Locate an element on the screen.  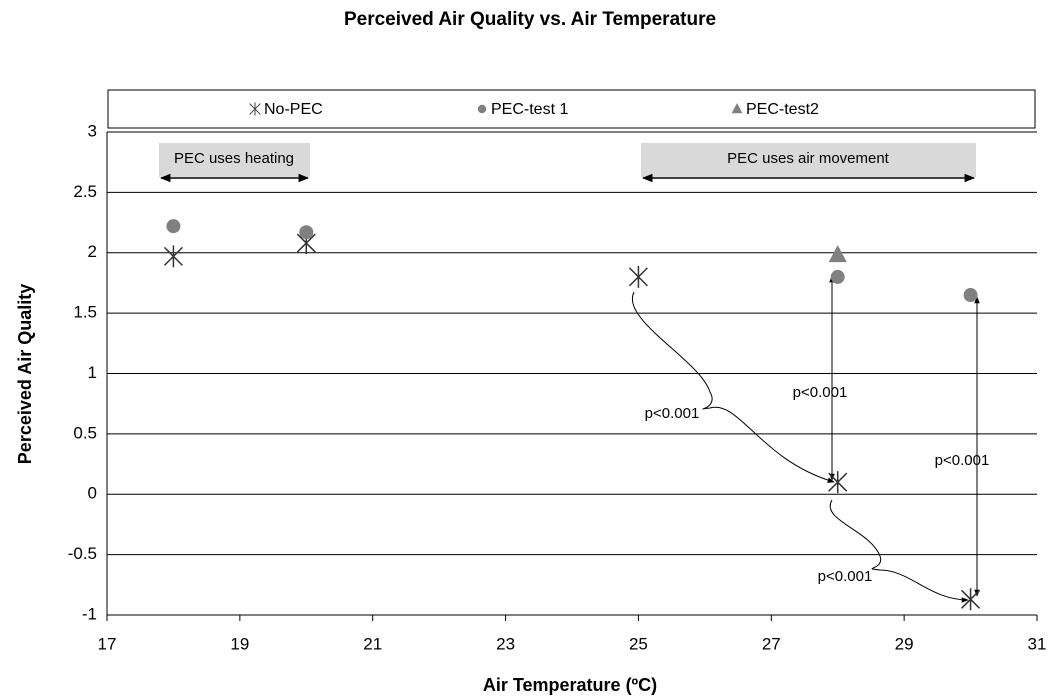
annotation: PEC uses air movement is located at coordinates (808, 158).